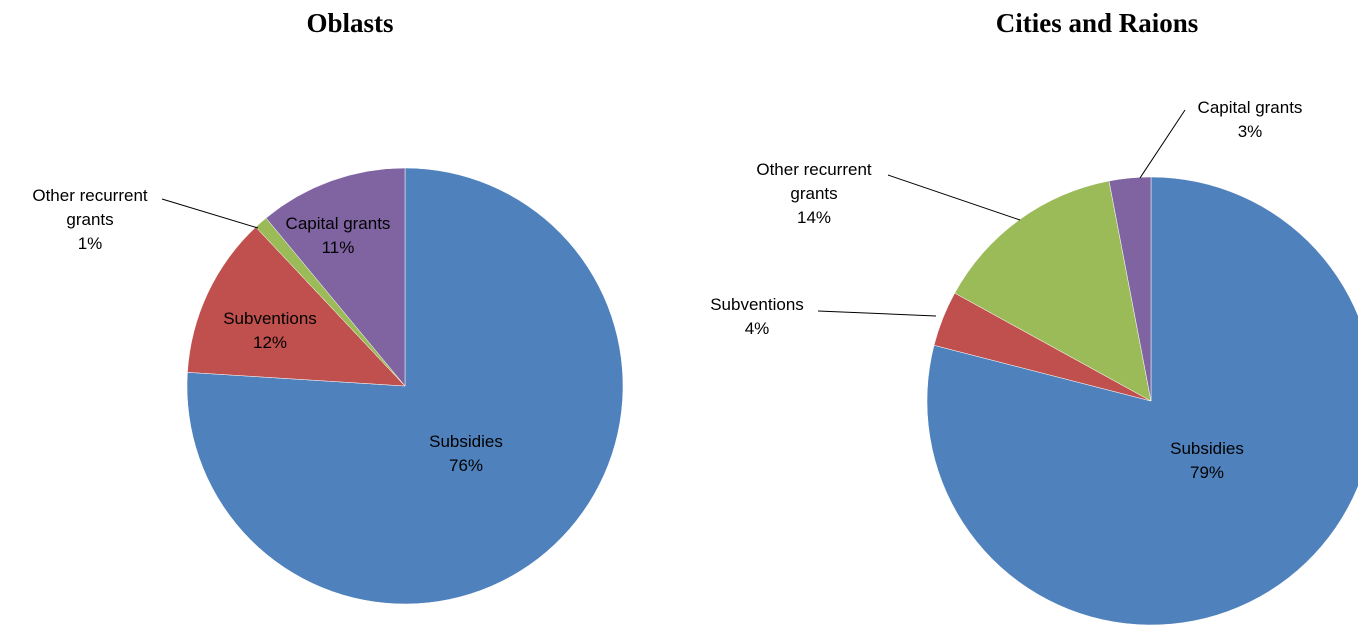  Describe the element at coordinates (466, 454) in the screenshot. I see `slice-label: Subsidies 76%` at that location.